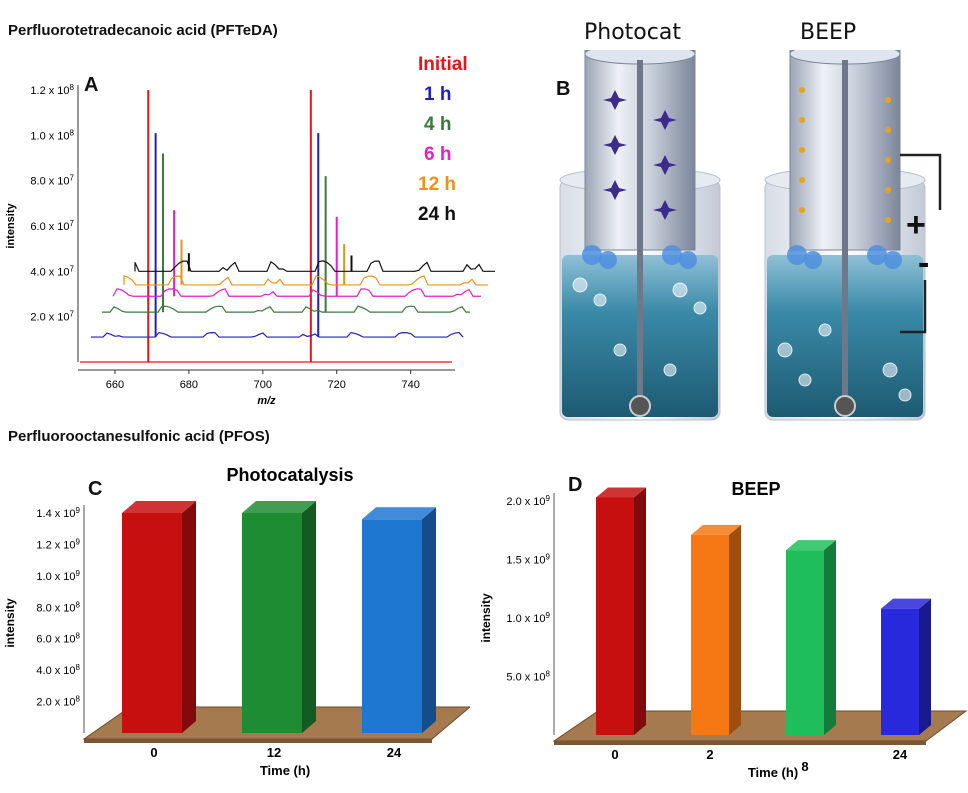 This screenshot has height=793, width=968. What do you see at coordinates (528, 677) in the screenshot?
I see `y-tick-label: 5.0 x 10⁸` at bounding box center [528, 677].